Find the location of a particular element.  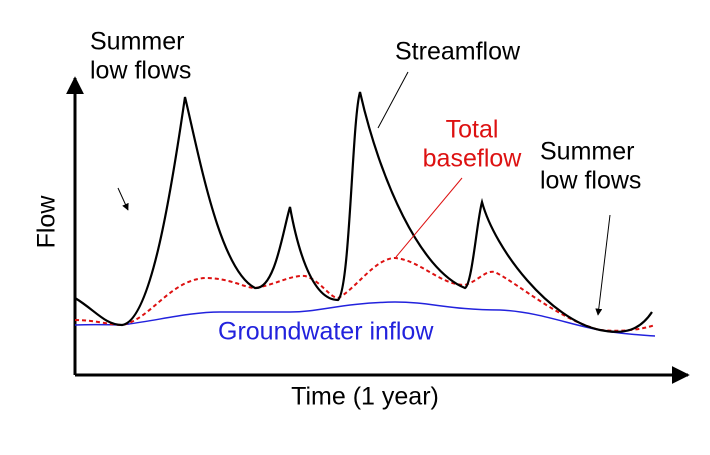

annotation: Streamflow is located at coordinates (458, 52).